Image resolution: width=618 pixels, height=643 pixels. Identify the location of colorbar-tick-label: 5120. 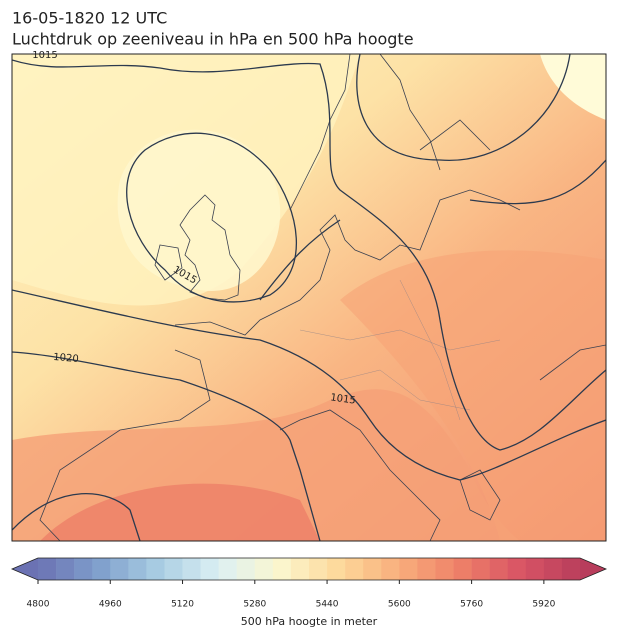
(182, 605).